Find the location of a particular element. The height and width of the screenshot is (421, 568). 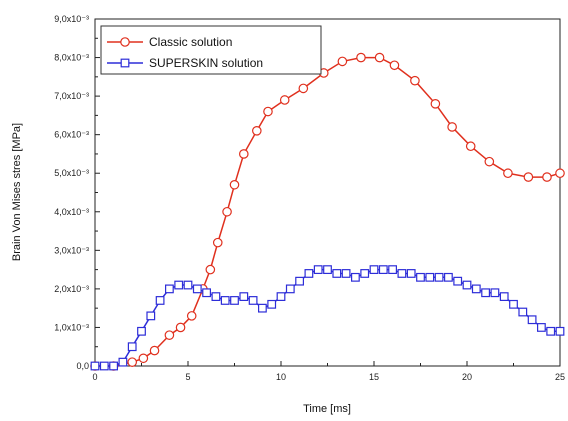

y-tick-label: 5,0x10⁻³ is located at coordinates (71, 173).